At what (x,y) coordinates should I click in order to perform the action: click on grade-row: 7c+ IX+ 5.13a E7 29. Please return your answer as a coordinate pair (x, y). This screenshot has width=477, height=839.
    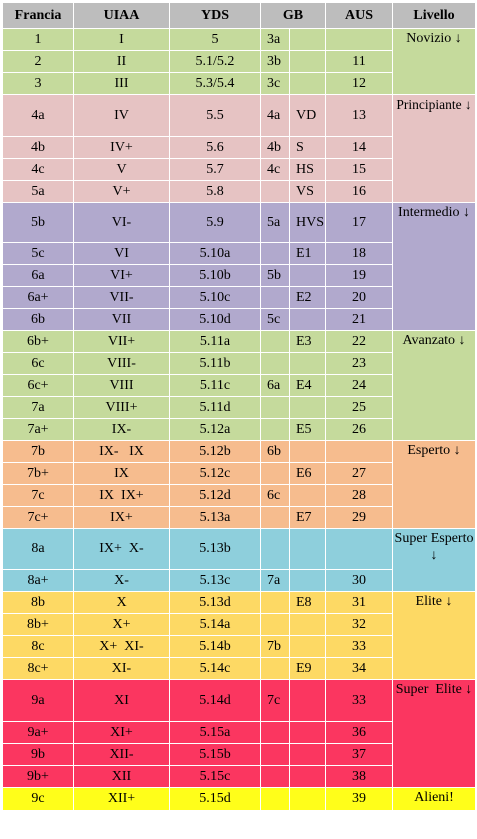
    Looking at the image, I should click on (239, 517).